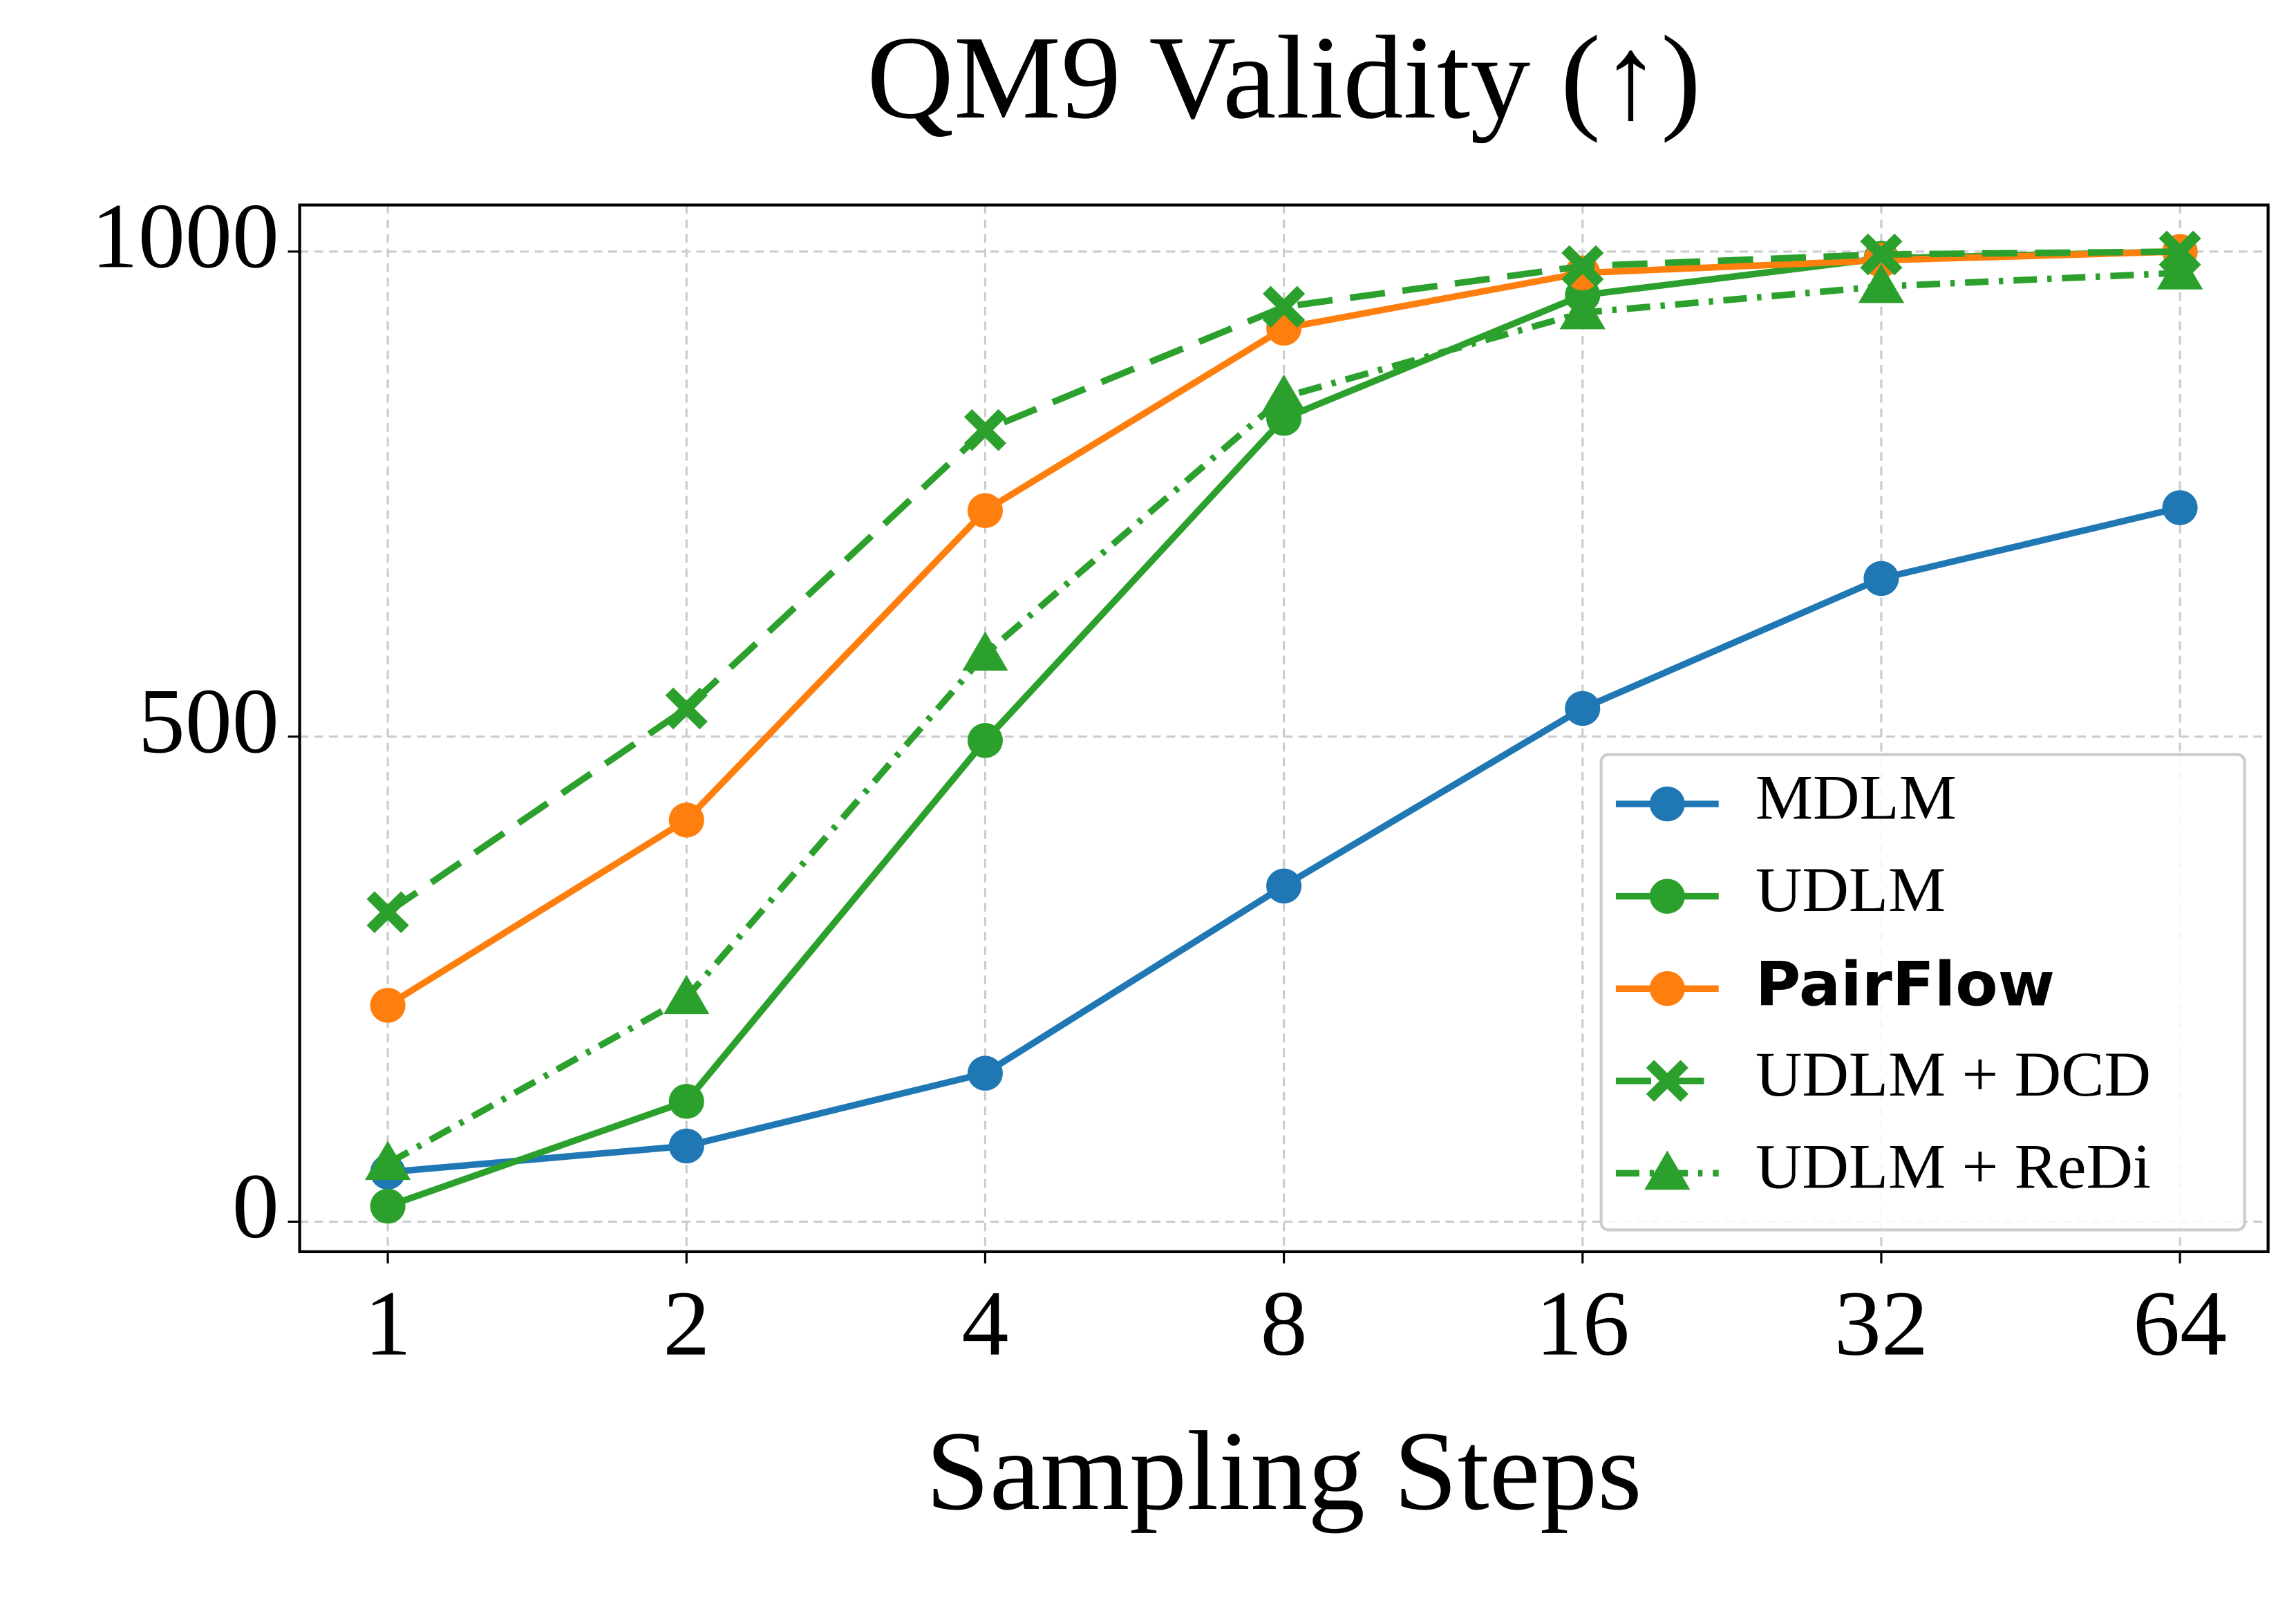  Describe the element at coordinates (1285, 1323) in the screenshot. I see `x-tick-label: 8` at that location.